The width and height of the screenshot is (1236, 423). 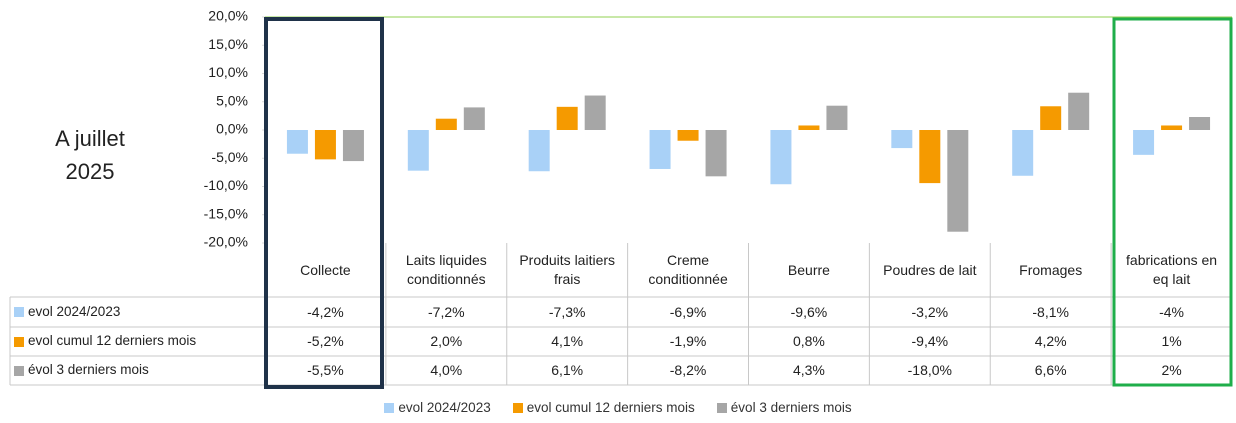 I want to click on value-label: -6,9%, so click(x=688, y=311).